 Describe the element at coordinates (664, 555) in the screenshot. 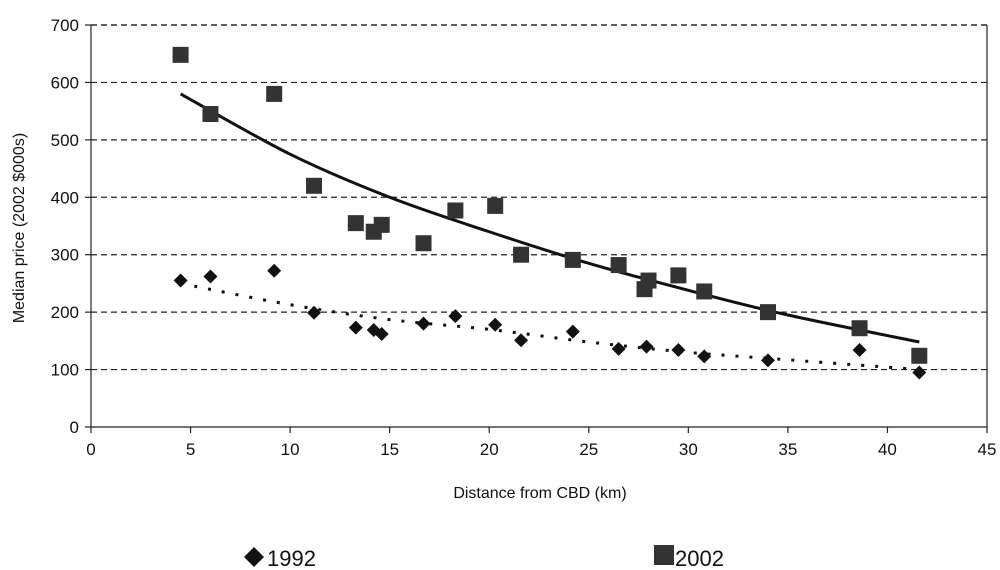

I see `legend-marker-2002` at that location.